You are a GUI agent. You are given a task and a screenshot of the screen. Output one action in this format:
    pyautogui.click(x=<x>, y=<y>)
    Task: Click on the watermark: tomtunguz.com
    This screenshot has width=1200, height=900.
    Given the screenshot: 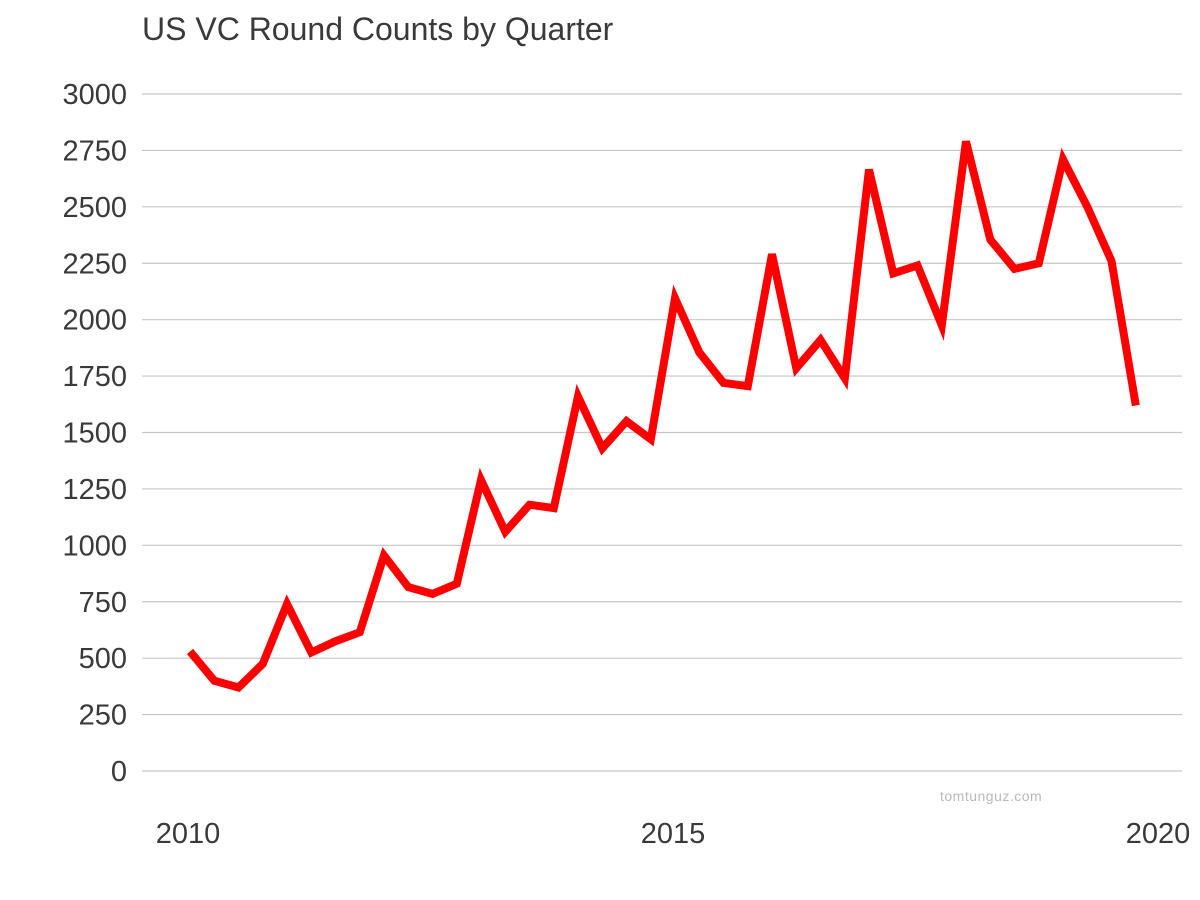 What is the action you would take?
    pyautogui.click(x=991, y=796)
    